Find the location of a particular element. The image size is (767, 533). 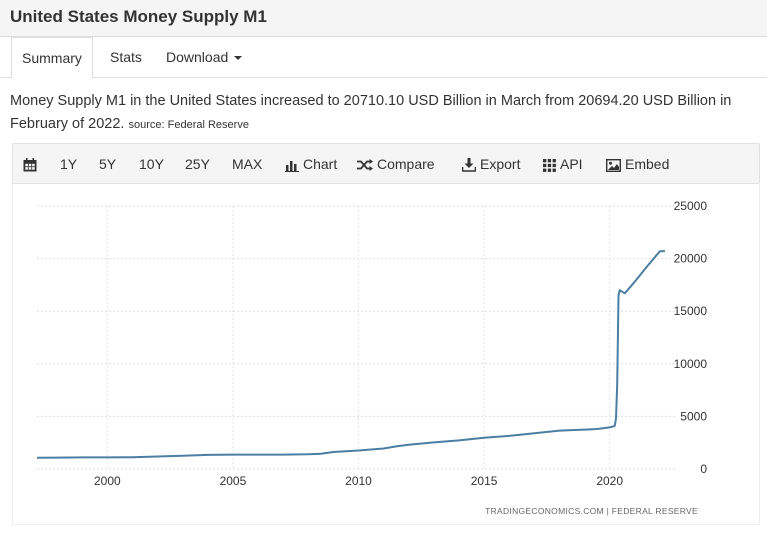

compare-button: Compare is located at coordinates (396, 164).